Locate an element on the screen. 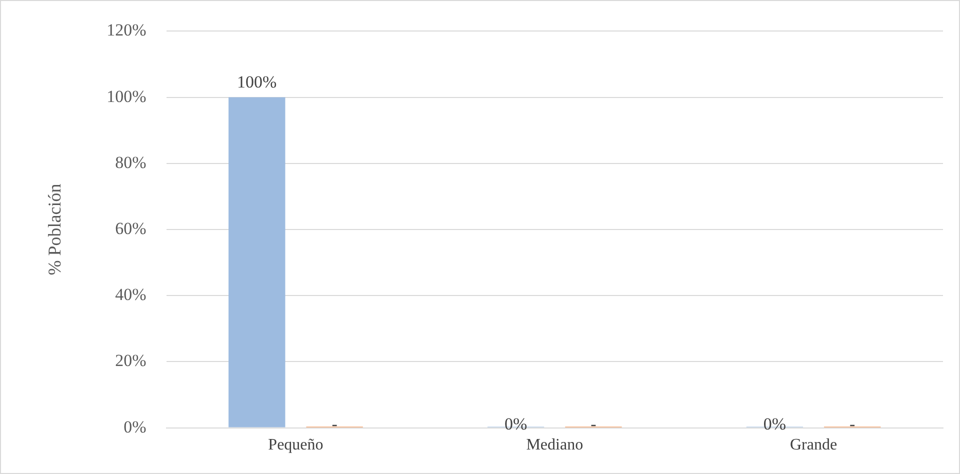  y-axis-title: % Población is located at coordinates (54, 230).